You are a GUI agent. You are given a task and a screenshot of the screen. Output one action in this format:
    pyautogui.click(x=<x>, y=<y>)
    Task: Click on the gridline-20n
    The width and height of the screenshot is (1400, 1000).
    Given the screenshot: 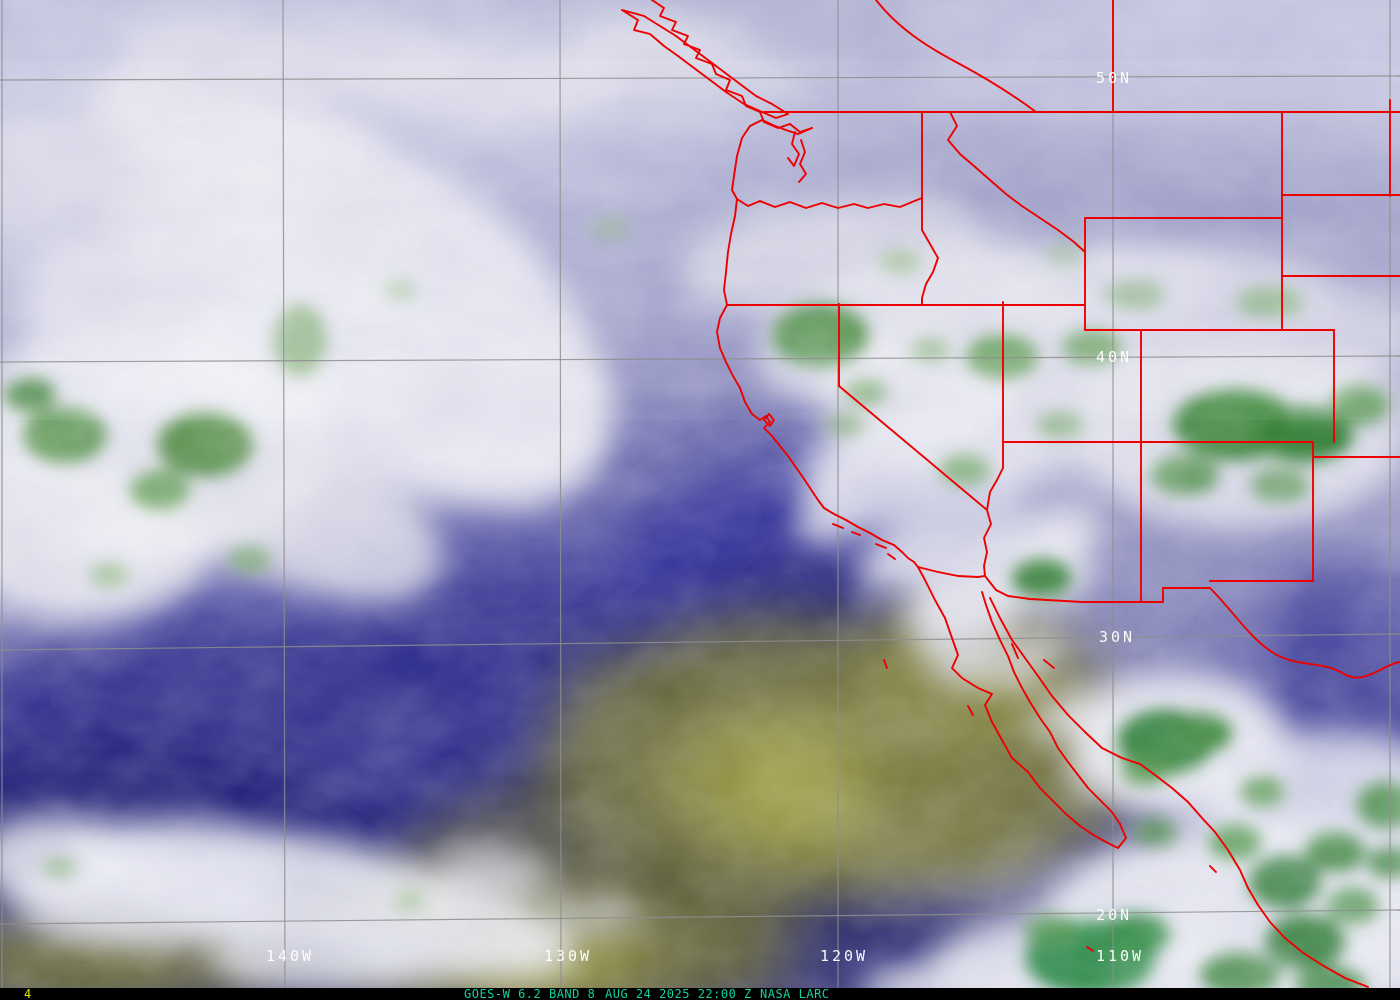 What is the action you would take?
    pyautogui.click(x=700, y=917)
    